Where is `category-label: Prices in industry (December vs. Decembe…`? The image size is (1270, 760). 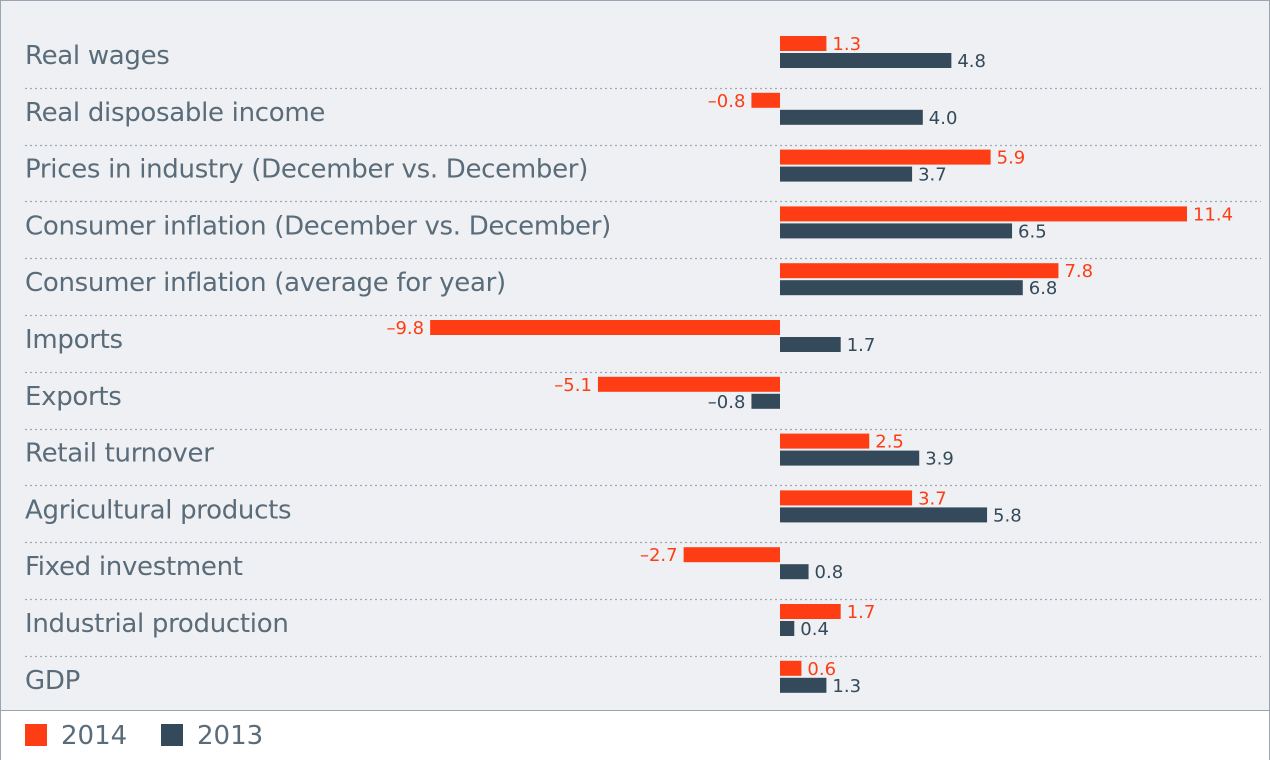 category-label: Prices in industry (December vs. Decembe… is located at coordinates (306, 170).